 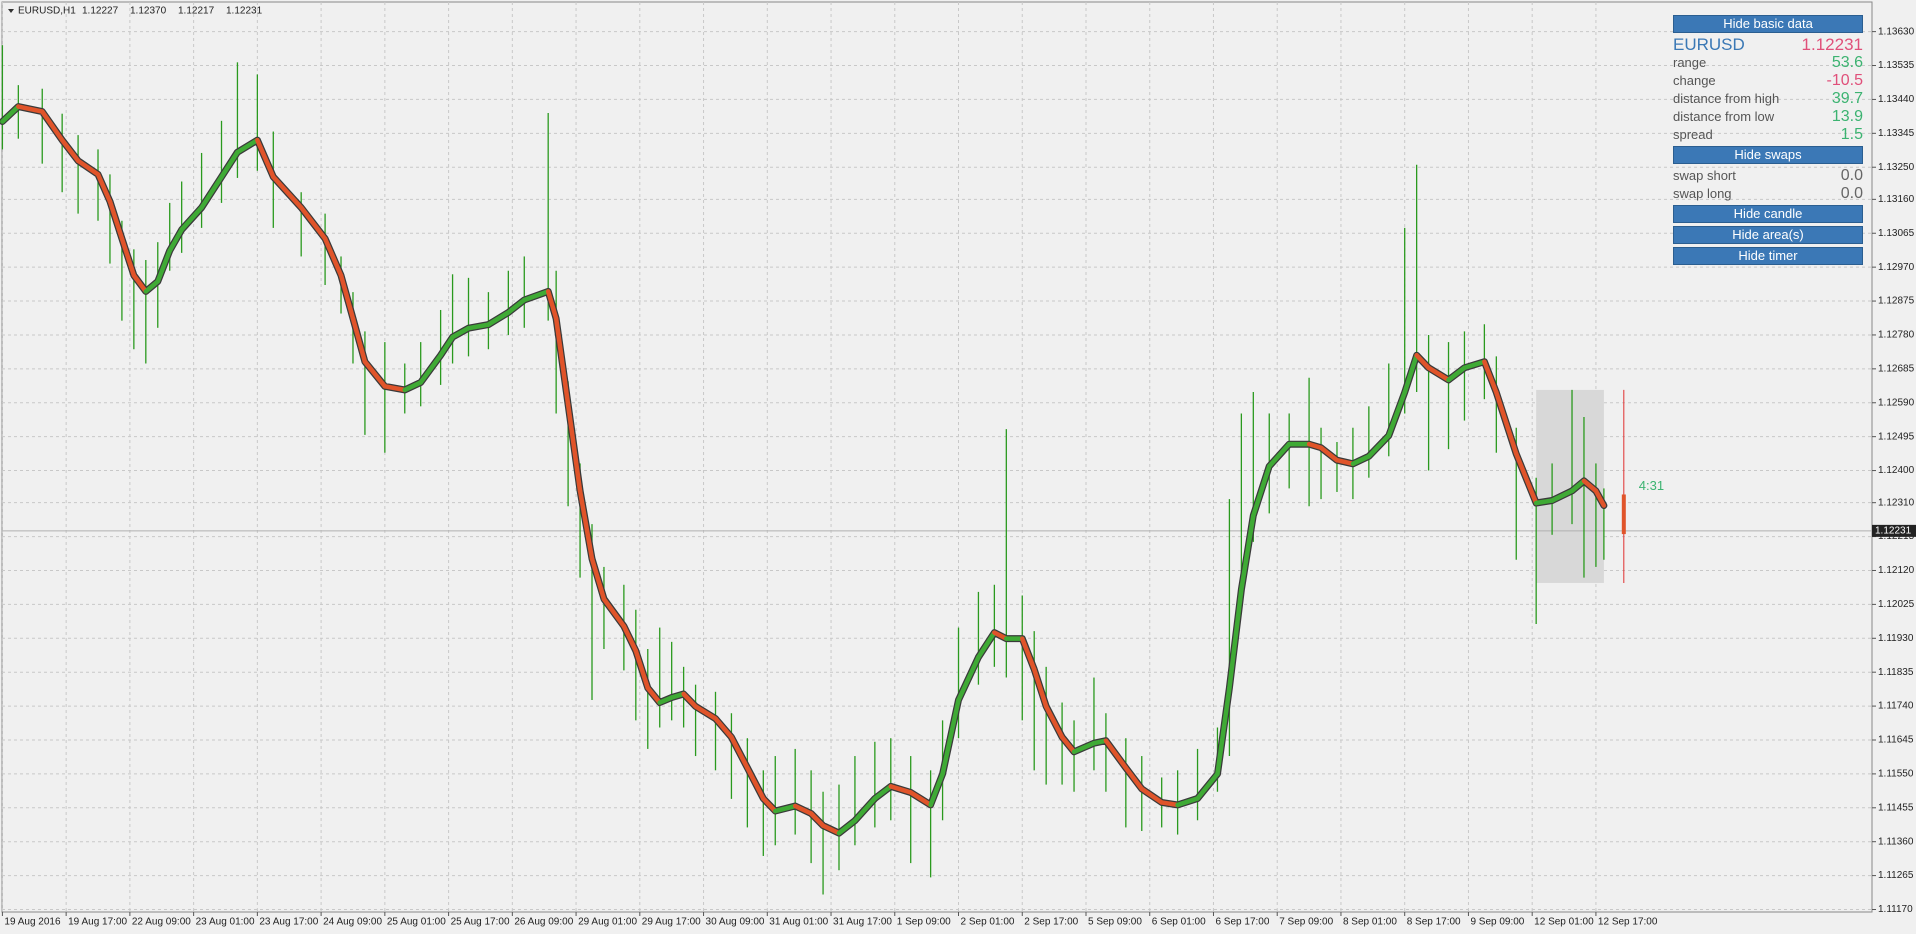 I want to click on y-tick-label: 1.12685, so click(x=1896, y=368).